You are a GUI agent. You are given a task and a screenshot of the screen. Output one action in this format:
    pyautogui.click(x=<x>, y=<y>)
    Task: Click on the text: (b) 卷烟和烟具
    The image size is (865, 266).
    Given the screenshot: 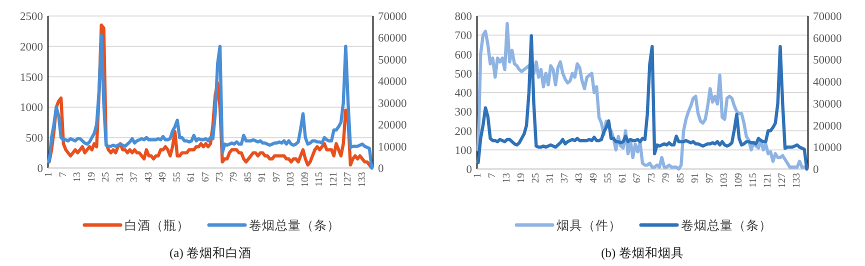 What is the action you would take?
    pyautogui.click(x=642, y=253)
    